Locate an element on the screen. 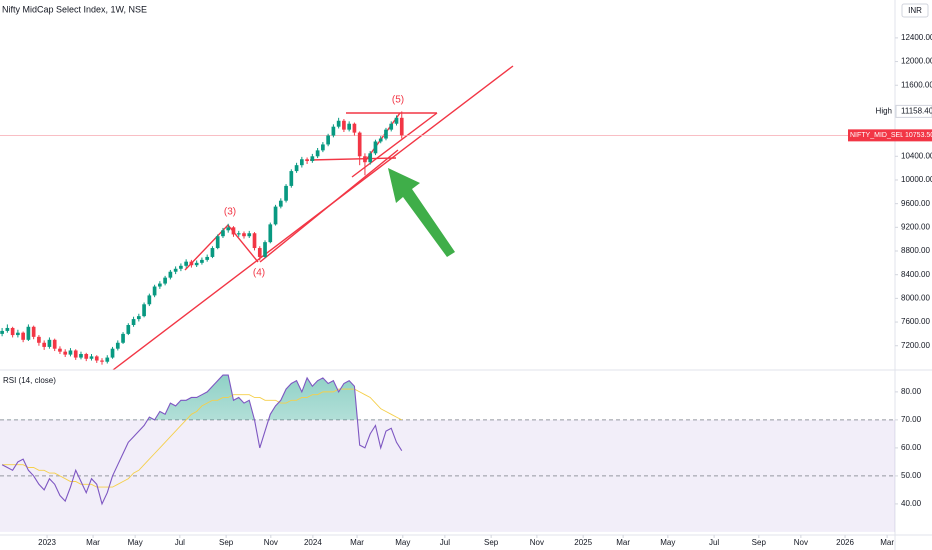 This screenshot has width=932, height=550. high-label: High is located at coordinates (884, 111).